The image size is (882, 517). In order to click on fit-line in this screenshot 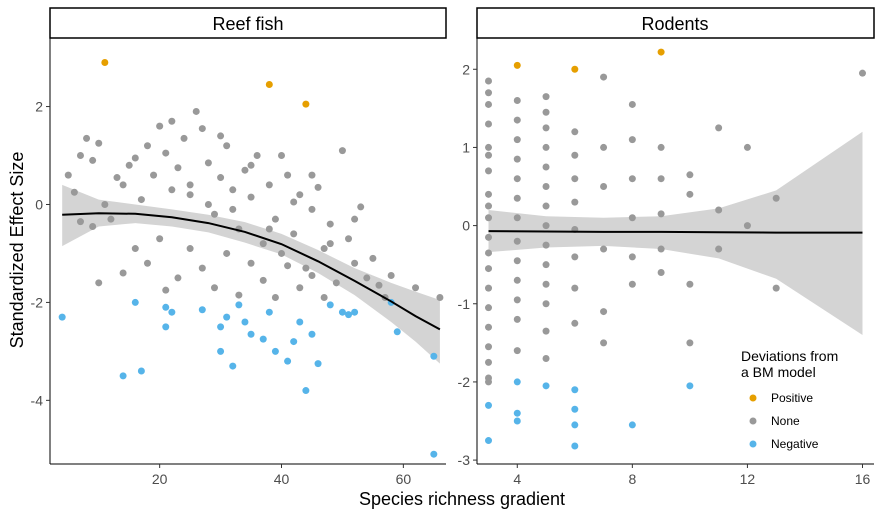, I will do `click(251, 271)`.